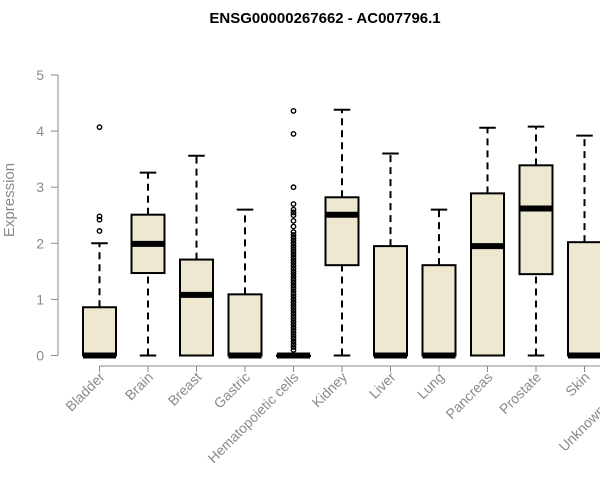  I want to click on chart-title: ENSG00000267662 - AC007796.1, so click(324, 18).